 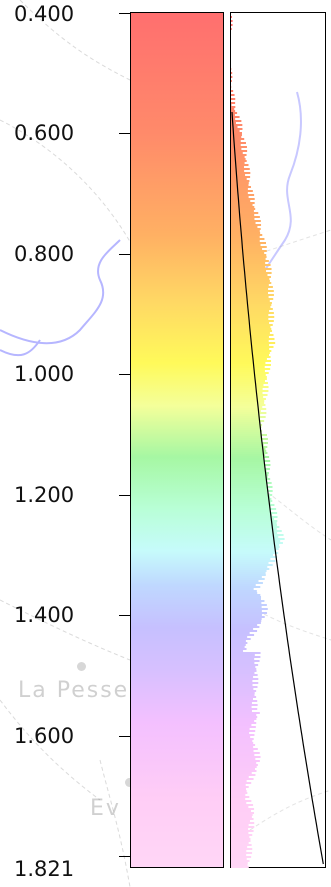 I want to click on tick-label: 1.821, so click(x=44, y=869).